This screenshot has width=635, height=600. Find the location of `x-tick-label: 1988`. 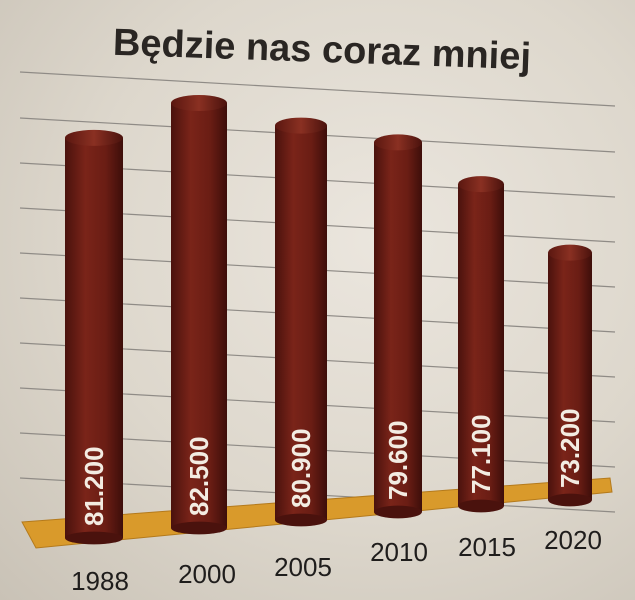

x-tick-label: 1988 is located at coordinates (100, 581).